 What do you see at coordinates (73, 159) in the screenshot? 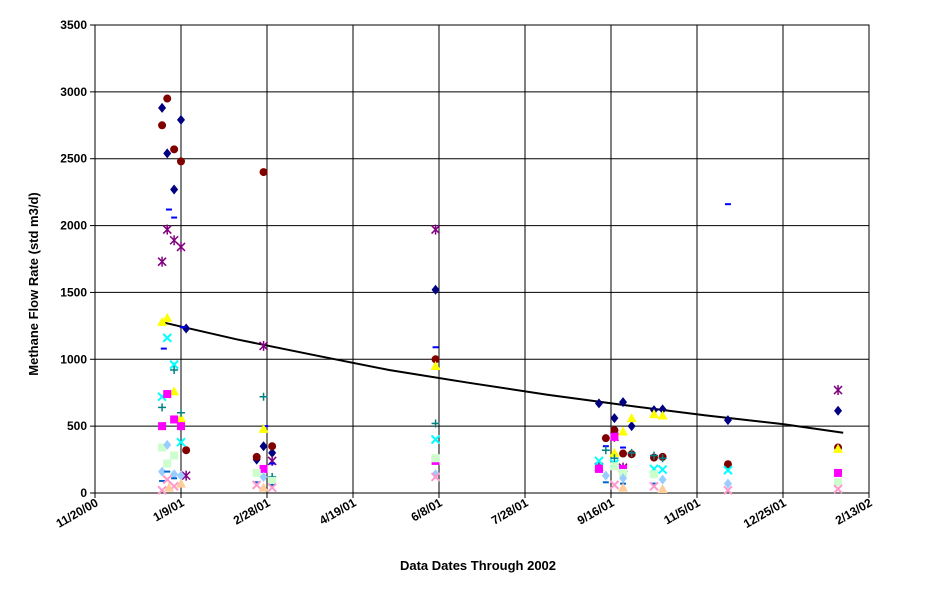
I see `y-tick-label: 2500` at bounding box center [73, 159].